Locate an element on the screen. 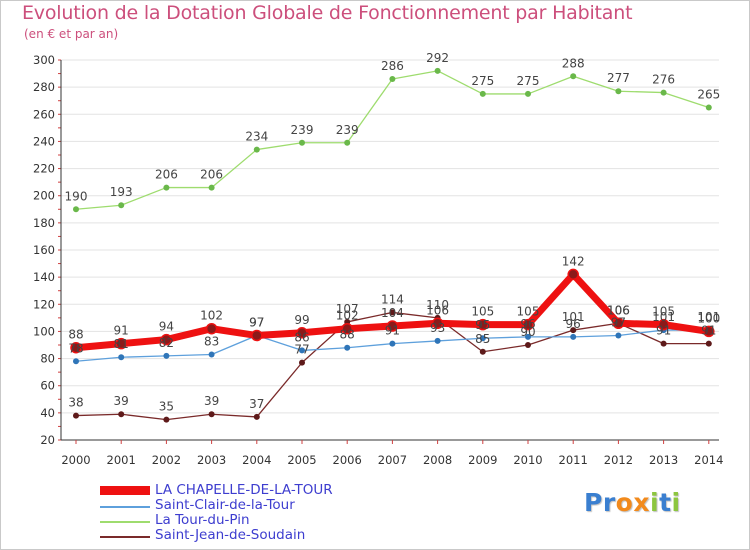 Image resolution: width=750 pixels, height=550 pixels. data-label: 110 is located at coordinates (437, 305).